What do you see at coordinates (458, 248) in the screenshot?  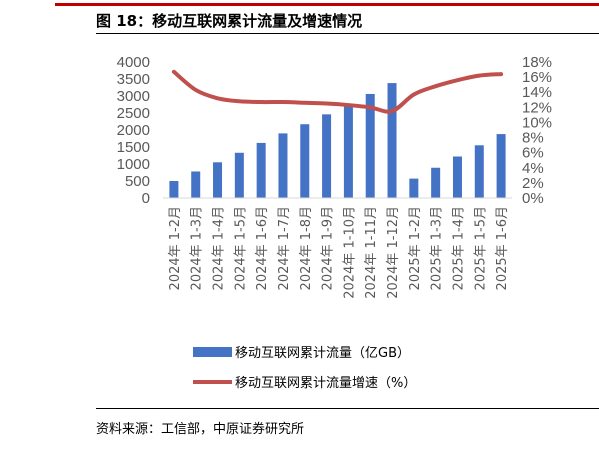 I see `x-axis-tick-label: 2025年 1-4月` at bounding box center [458, 248].